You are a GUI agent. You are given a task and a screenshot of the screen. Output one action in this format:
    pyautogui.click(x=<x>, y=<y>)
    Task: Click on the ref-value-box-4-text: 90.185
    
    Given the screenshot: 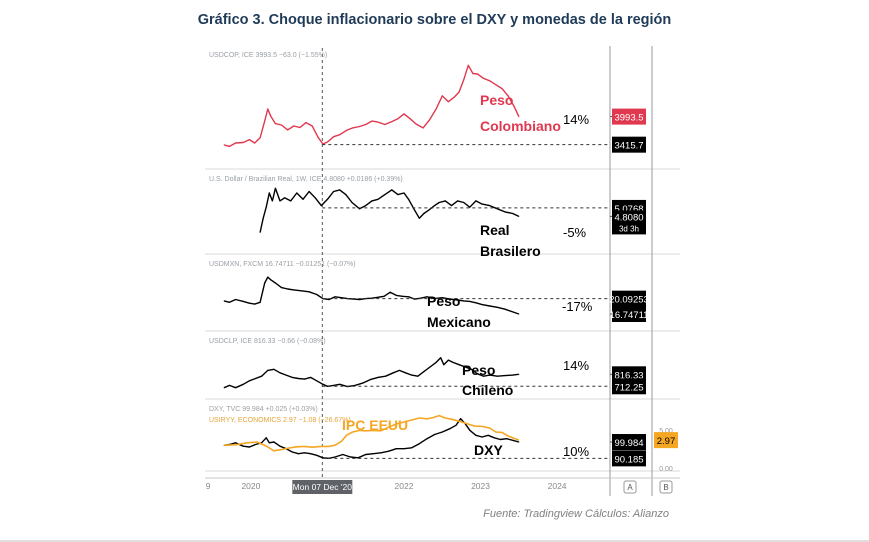 What is the action you would take?
    pyautogui.click(x=628, y=459)
    